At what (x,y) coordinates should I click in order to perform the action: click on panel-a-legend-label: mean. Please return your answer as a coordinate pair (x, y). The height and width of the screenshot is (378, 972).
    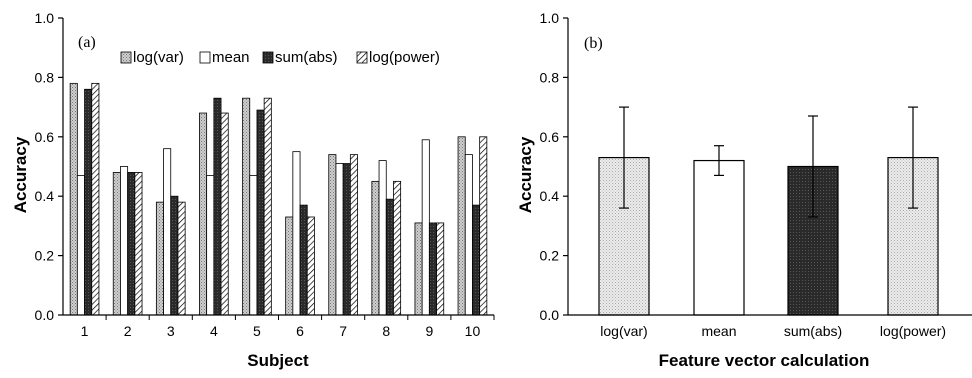
    Looking at the image, I should click on (231, 57).